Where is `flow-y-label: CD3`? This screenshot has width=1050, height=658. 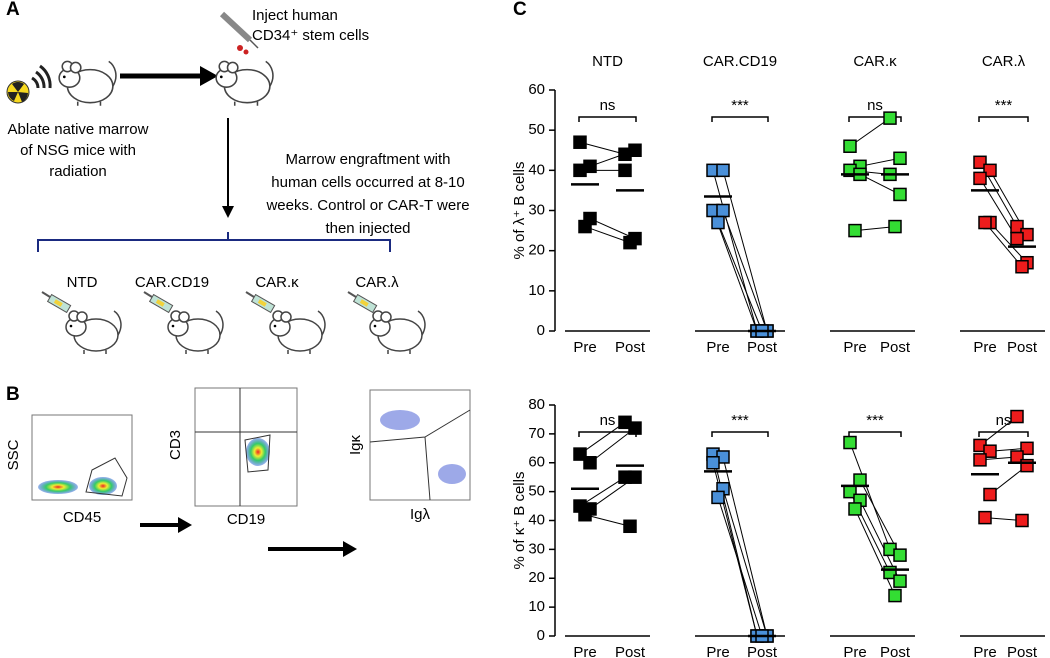
flow-y-label: CD3 is located at coordinates (175, 445).